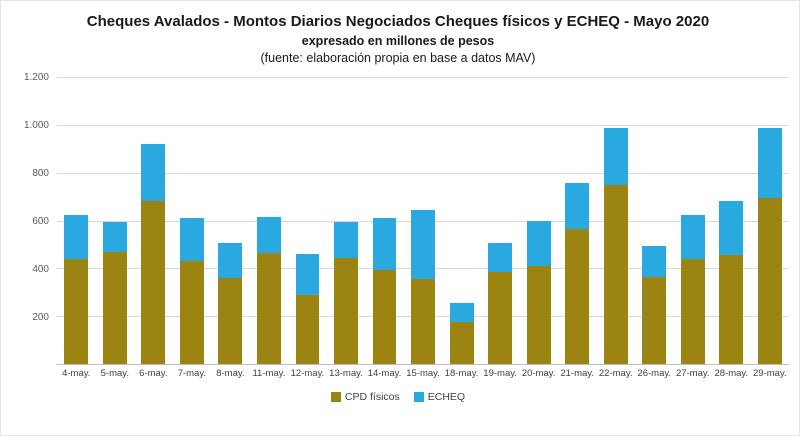  What do you see at coordinates (654, 373) in the screenshot?
I see `x-tick-label: 26-may.` at bounding box center [654, 373].